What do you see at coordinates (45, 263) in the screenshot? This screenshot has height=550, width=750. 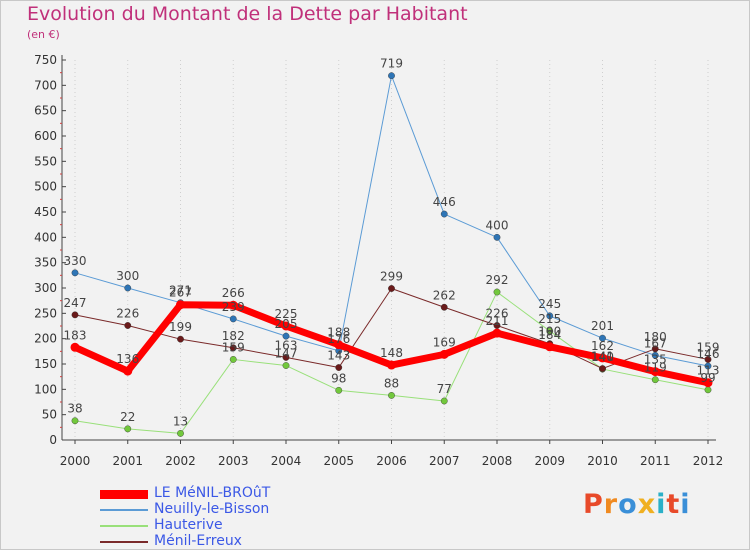 I see `y-tick-label: 350` at bounding box center [45, 263].